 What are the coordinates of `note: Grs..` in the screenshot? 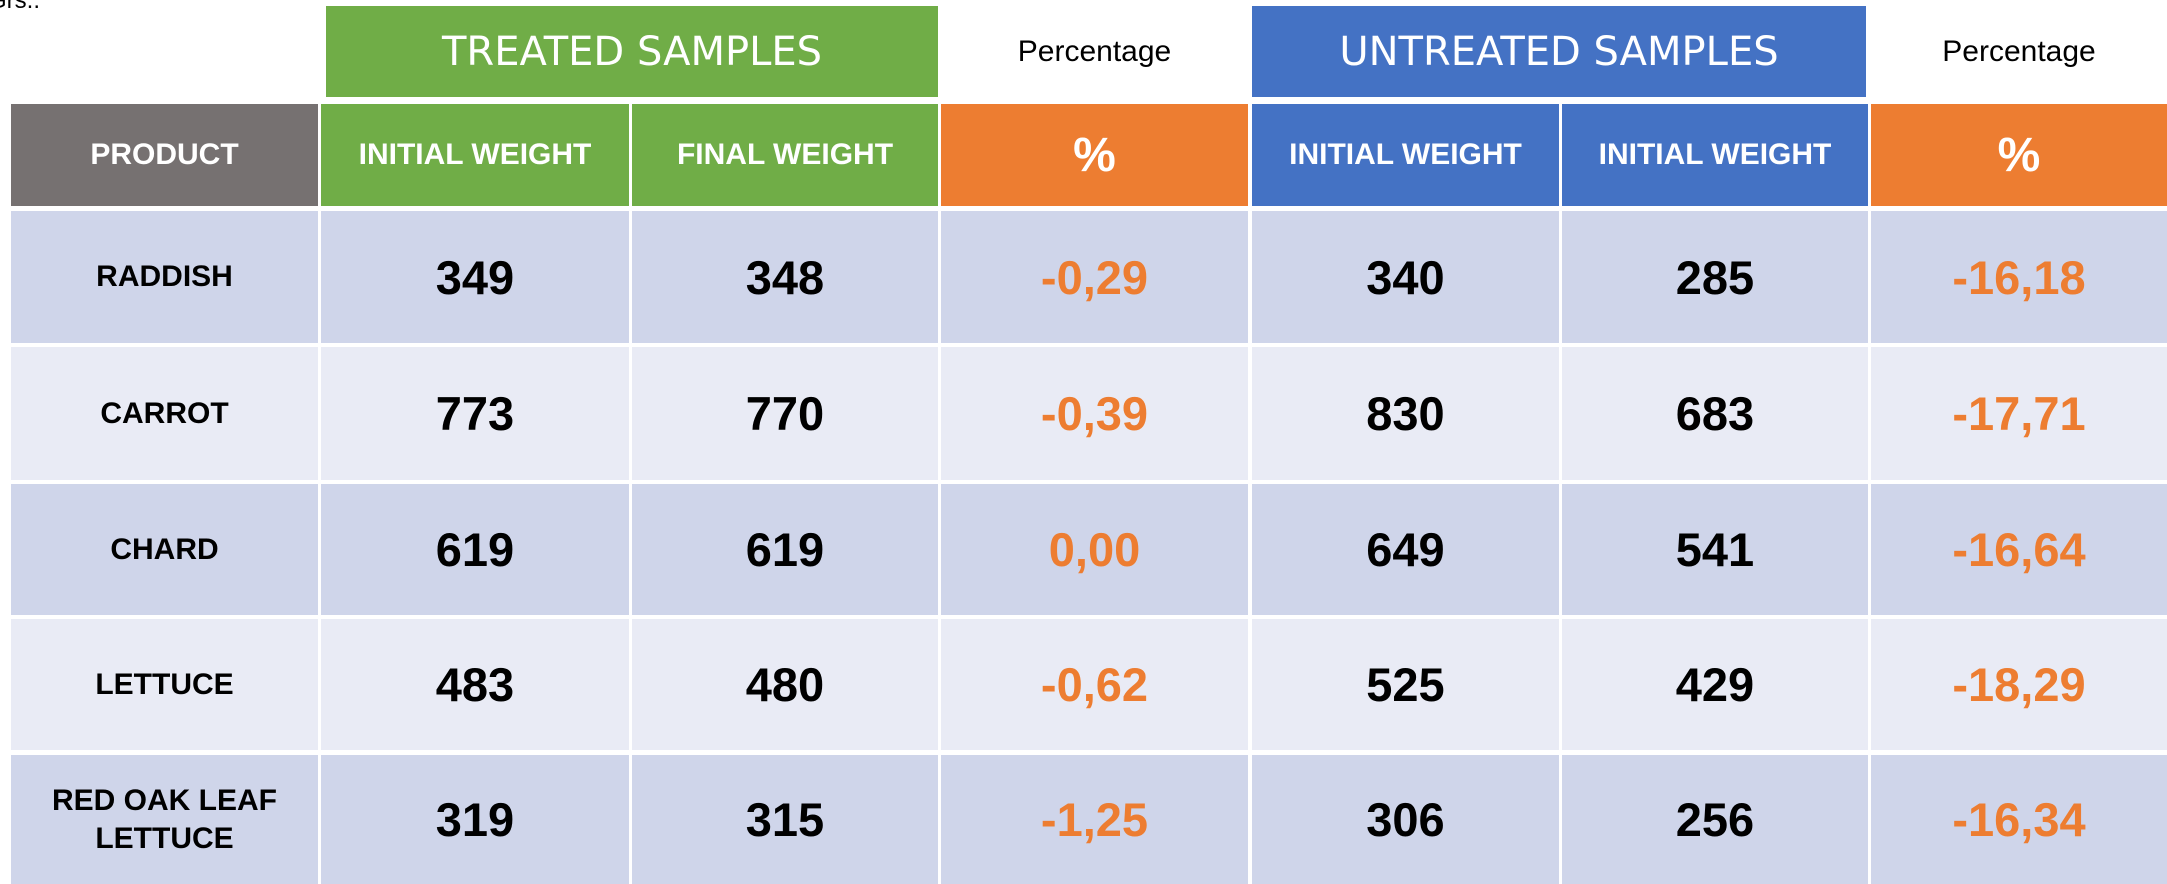 It's located at (20, 7).